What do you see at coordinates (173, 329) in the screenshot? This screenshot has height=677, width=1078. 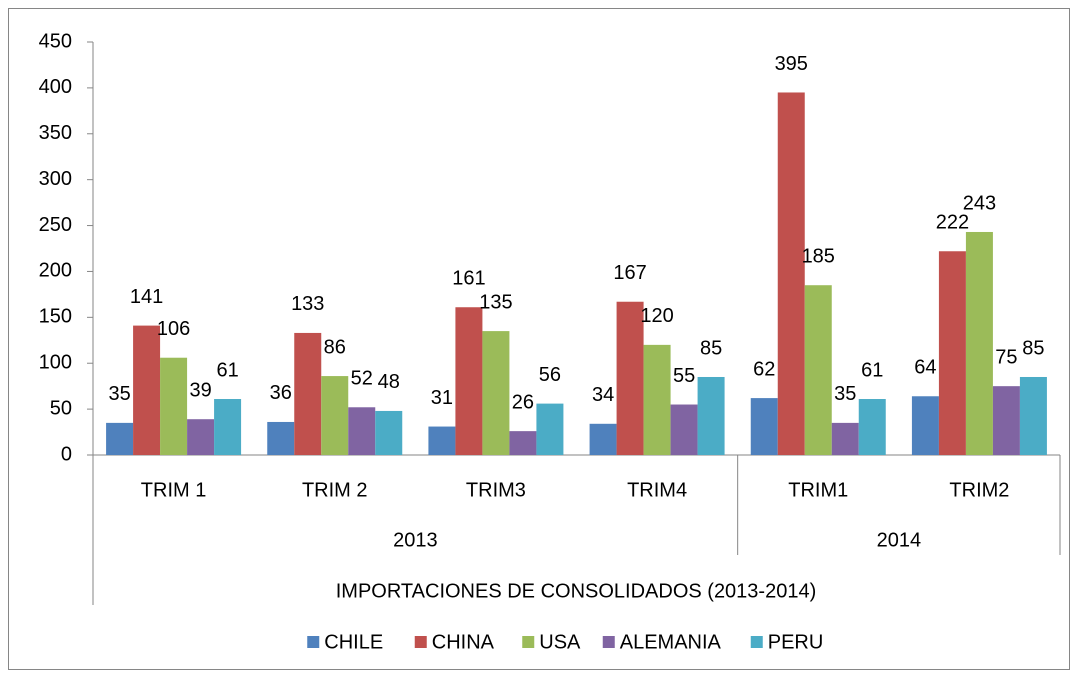 I see `data-label: 106` at bounding box center [173, 329].